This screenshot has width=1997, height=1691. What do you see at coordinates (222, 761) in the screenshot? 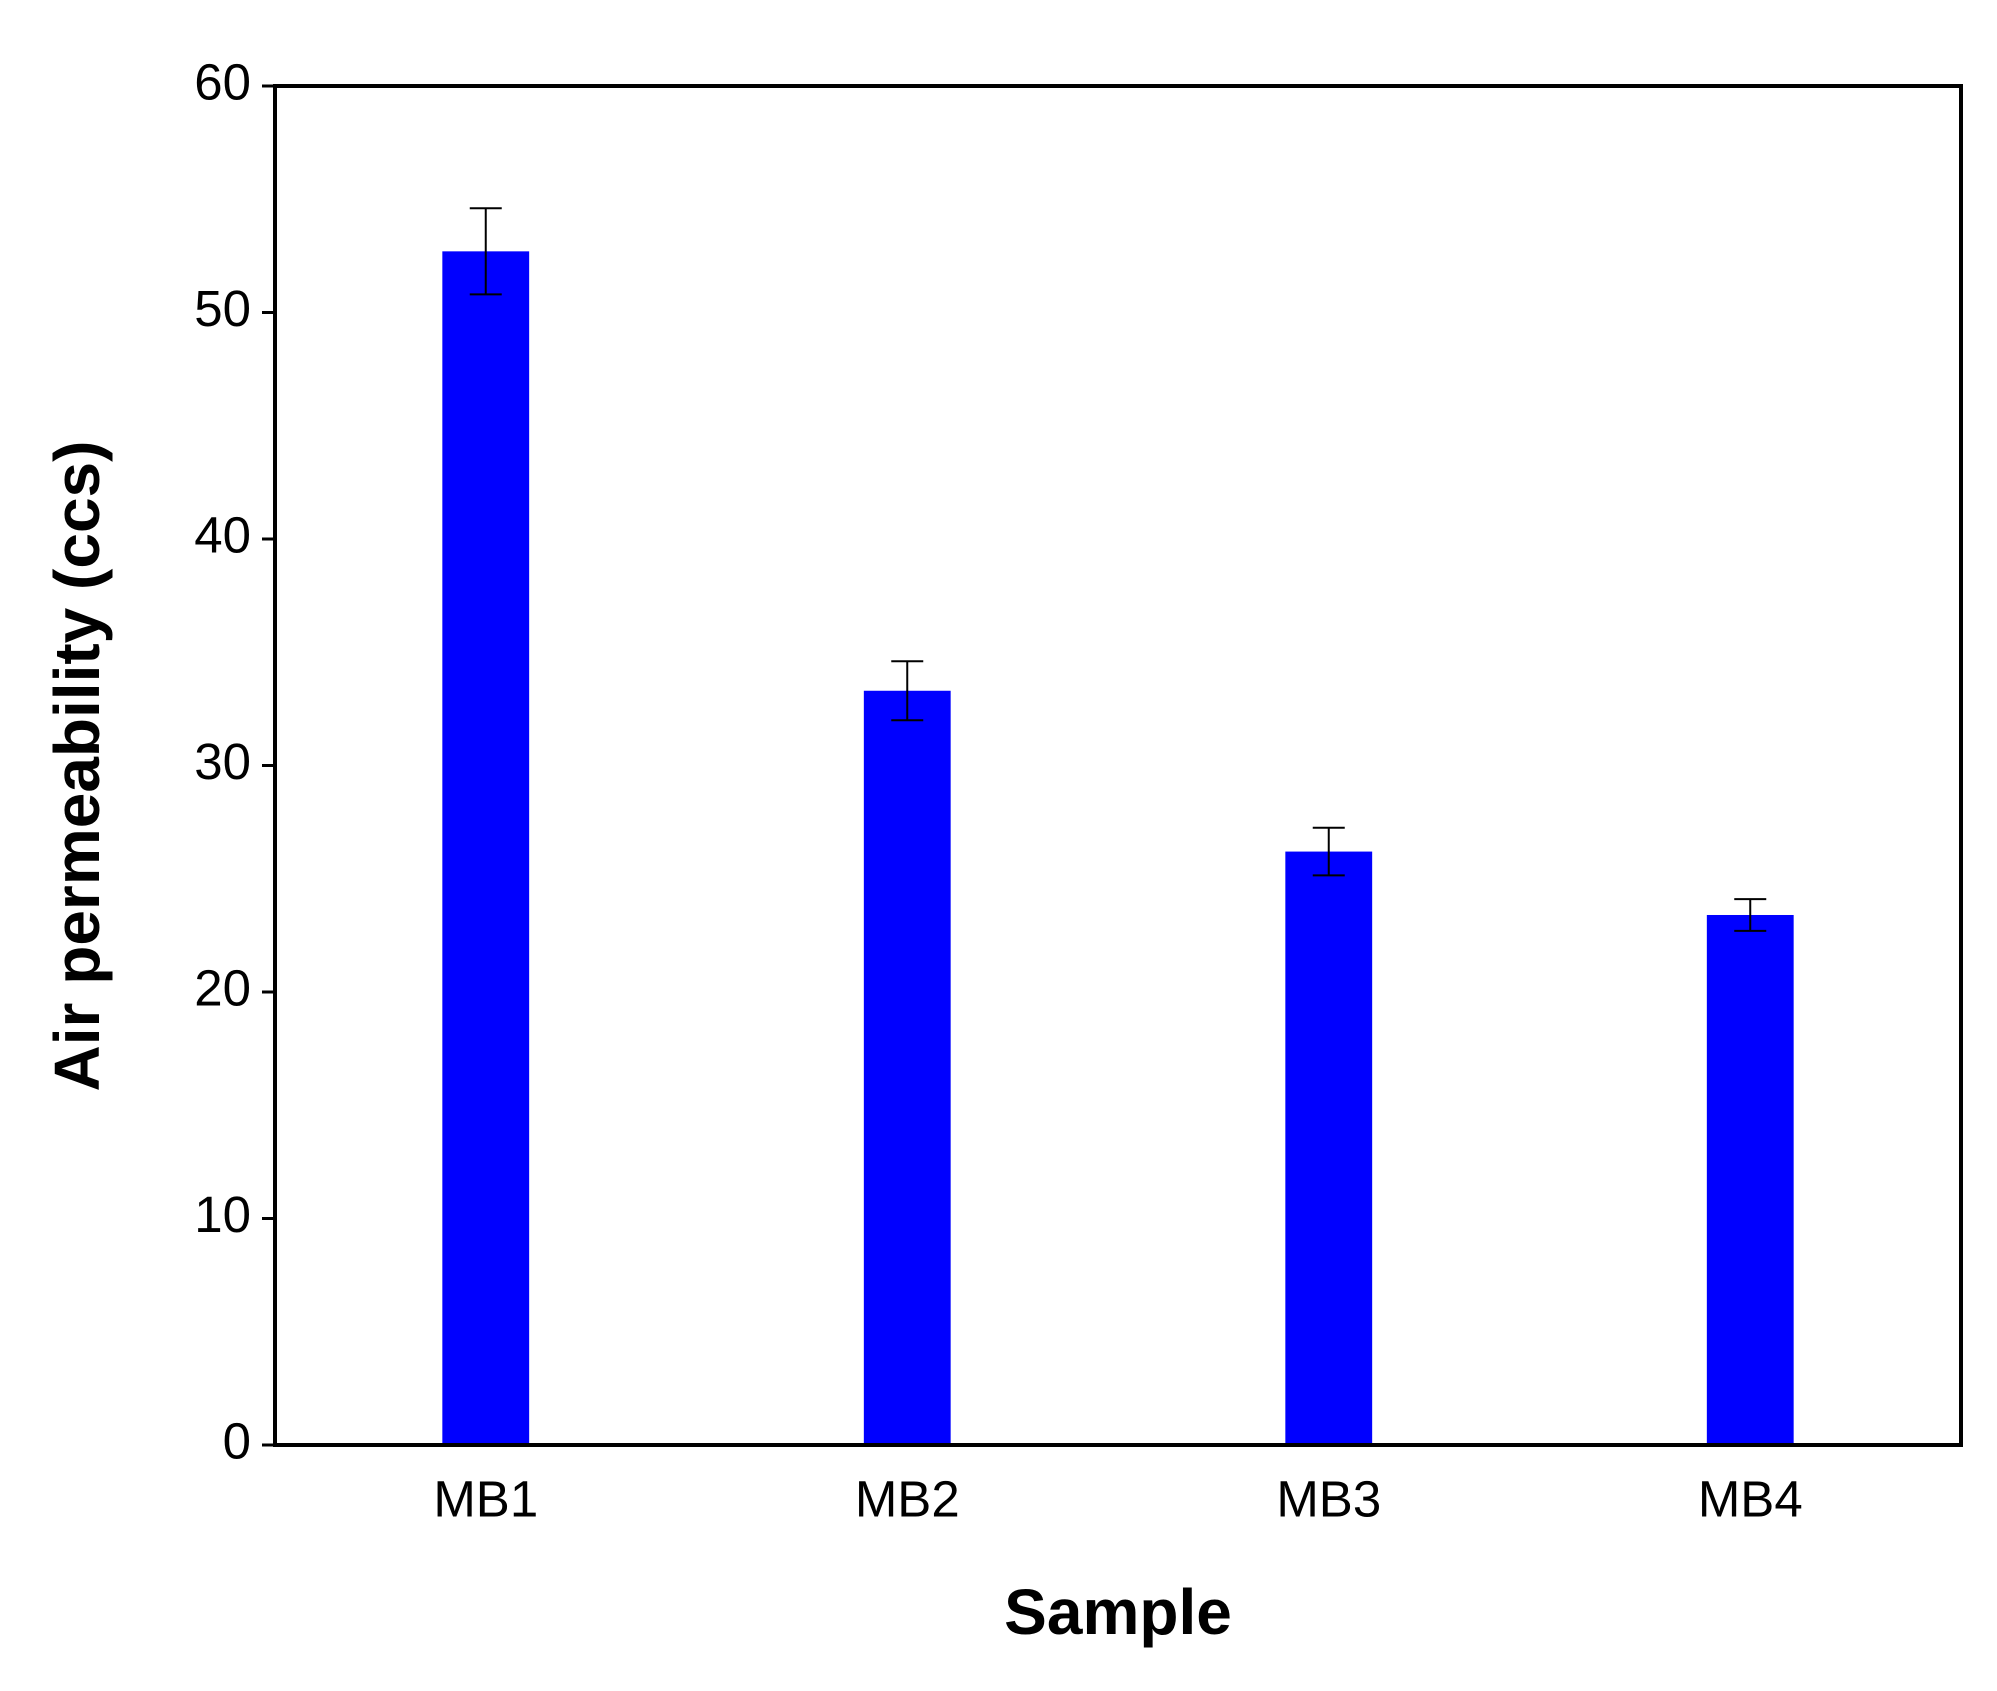
I see `y-tick-label: 30` at bounding box center [222, 761].